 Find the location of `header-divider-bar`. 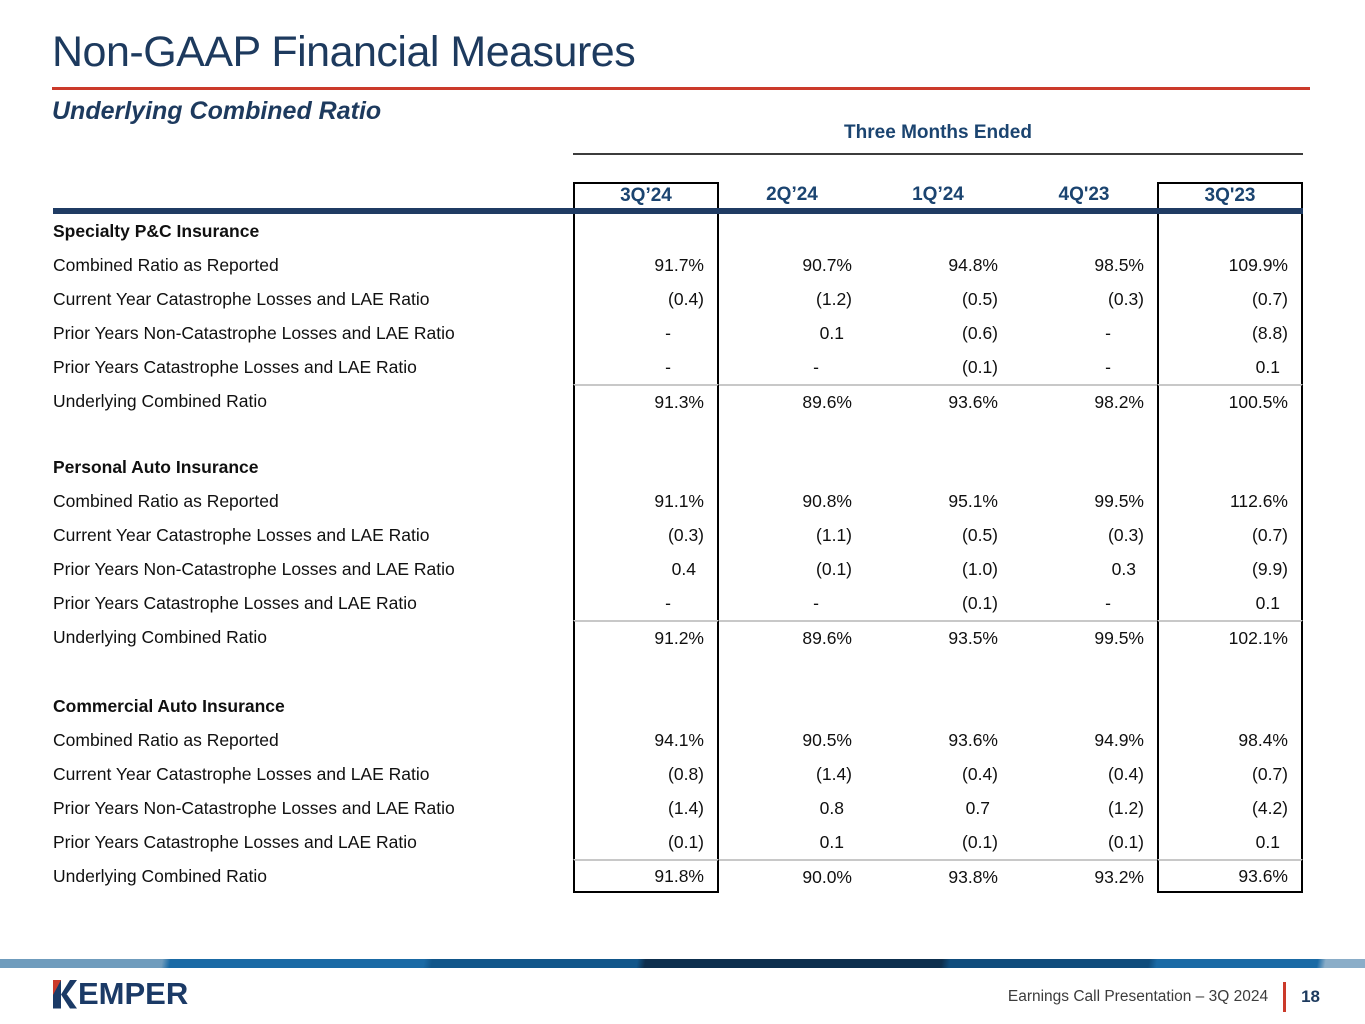

header-divider-bar is located at coordinates (678, 211).